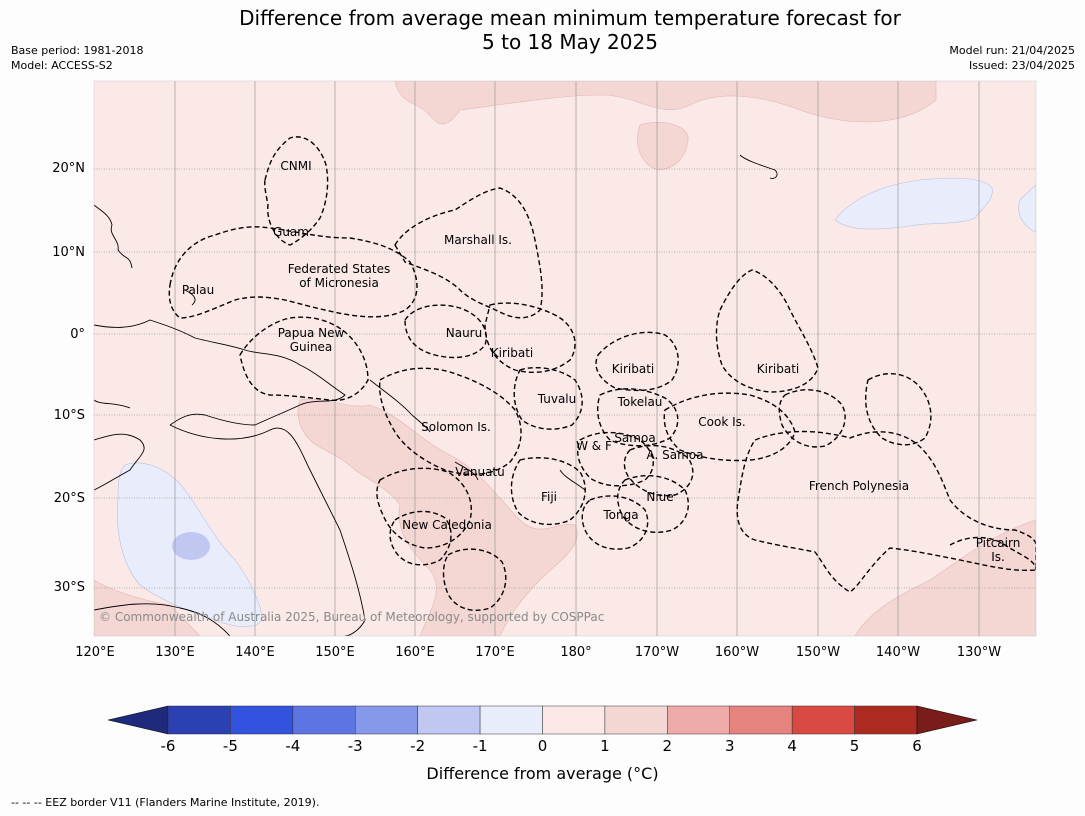  I want to click on label-palau: Palau, so click(198, 290).